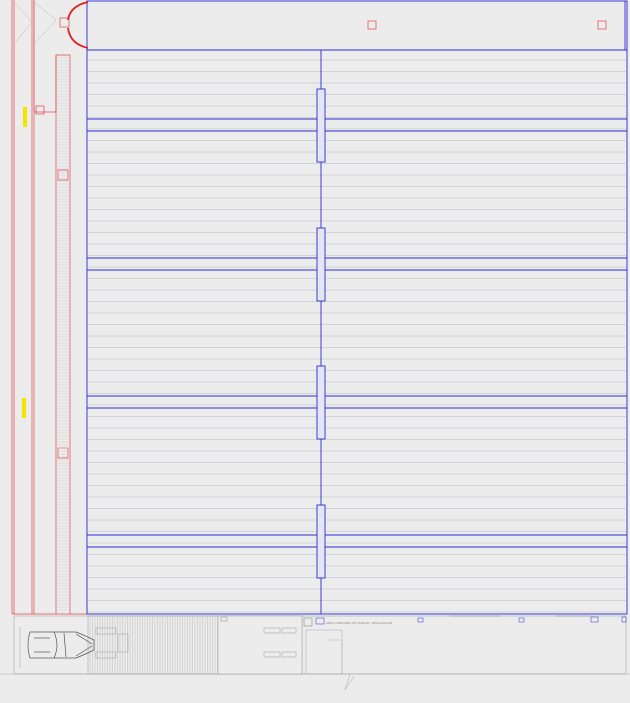 The height and width of the screenshot is (703, 630). I want to click on top-band-marker-right, so click(602, 25).